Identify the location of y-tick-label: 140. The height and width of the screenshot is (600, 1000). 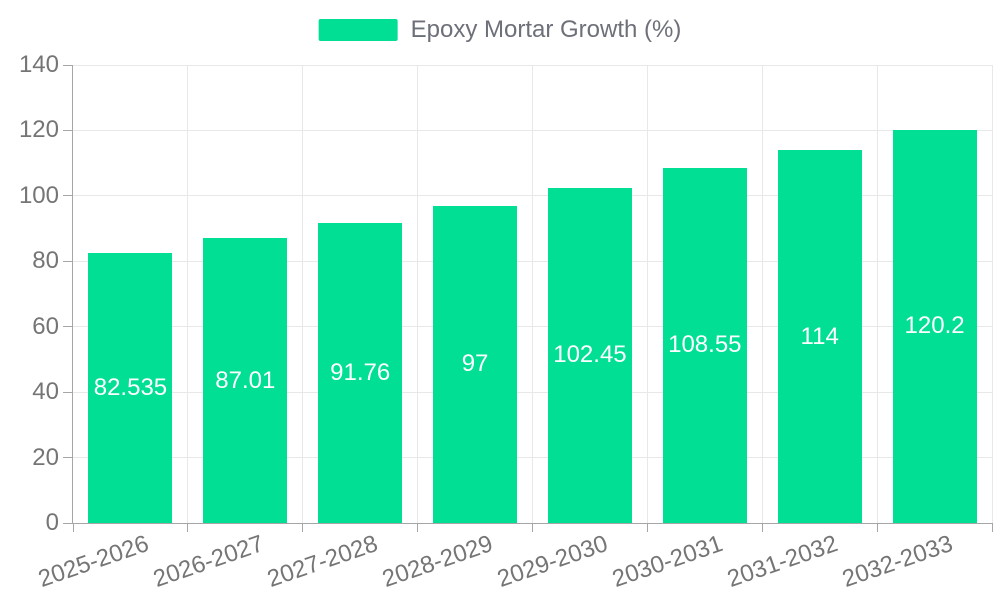
(38, 64).